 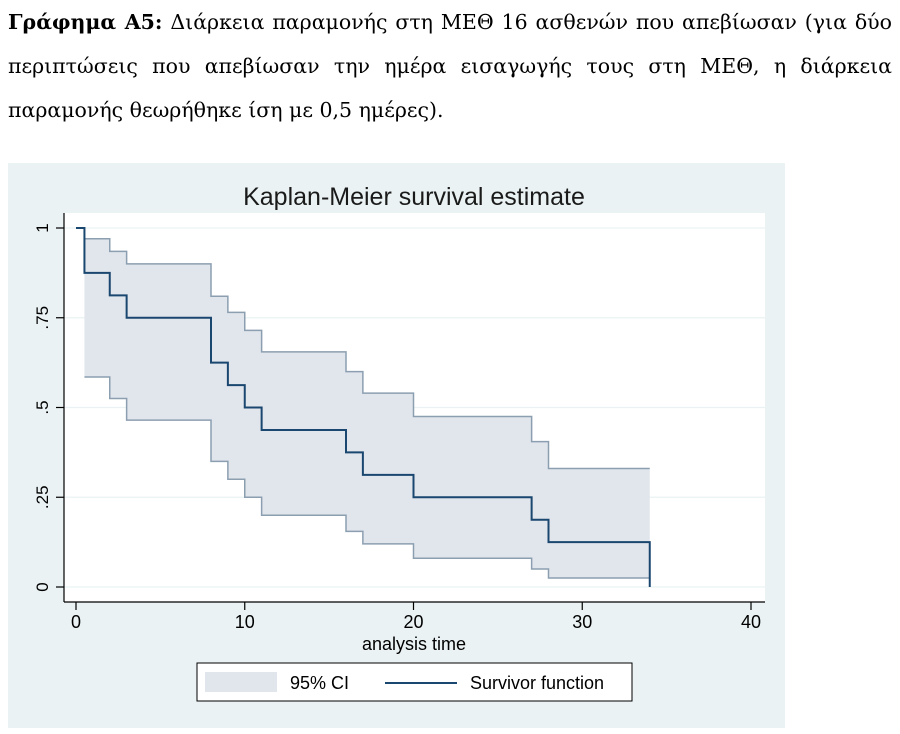 What do you see at coordinates (413, 622) in the screenshot?
I see `x-tick-label: 20` at bounding box center [413, 622].